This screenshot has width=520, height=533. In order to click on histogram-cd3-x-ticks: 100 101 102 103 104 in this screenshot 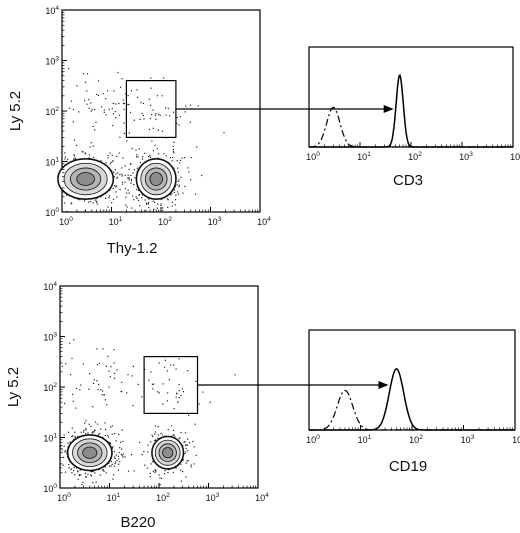, I will do `click(413, 152)`.